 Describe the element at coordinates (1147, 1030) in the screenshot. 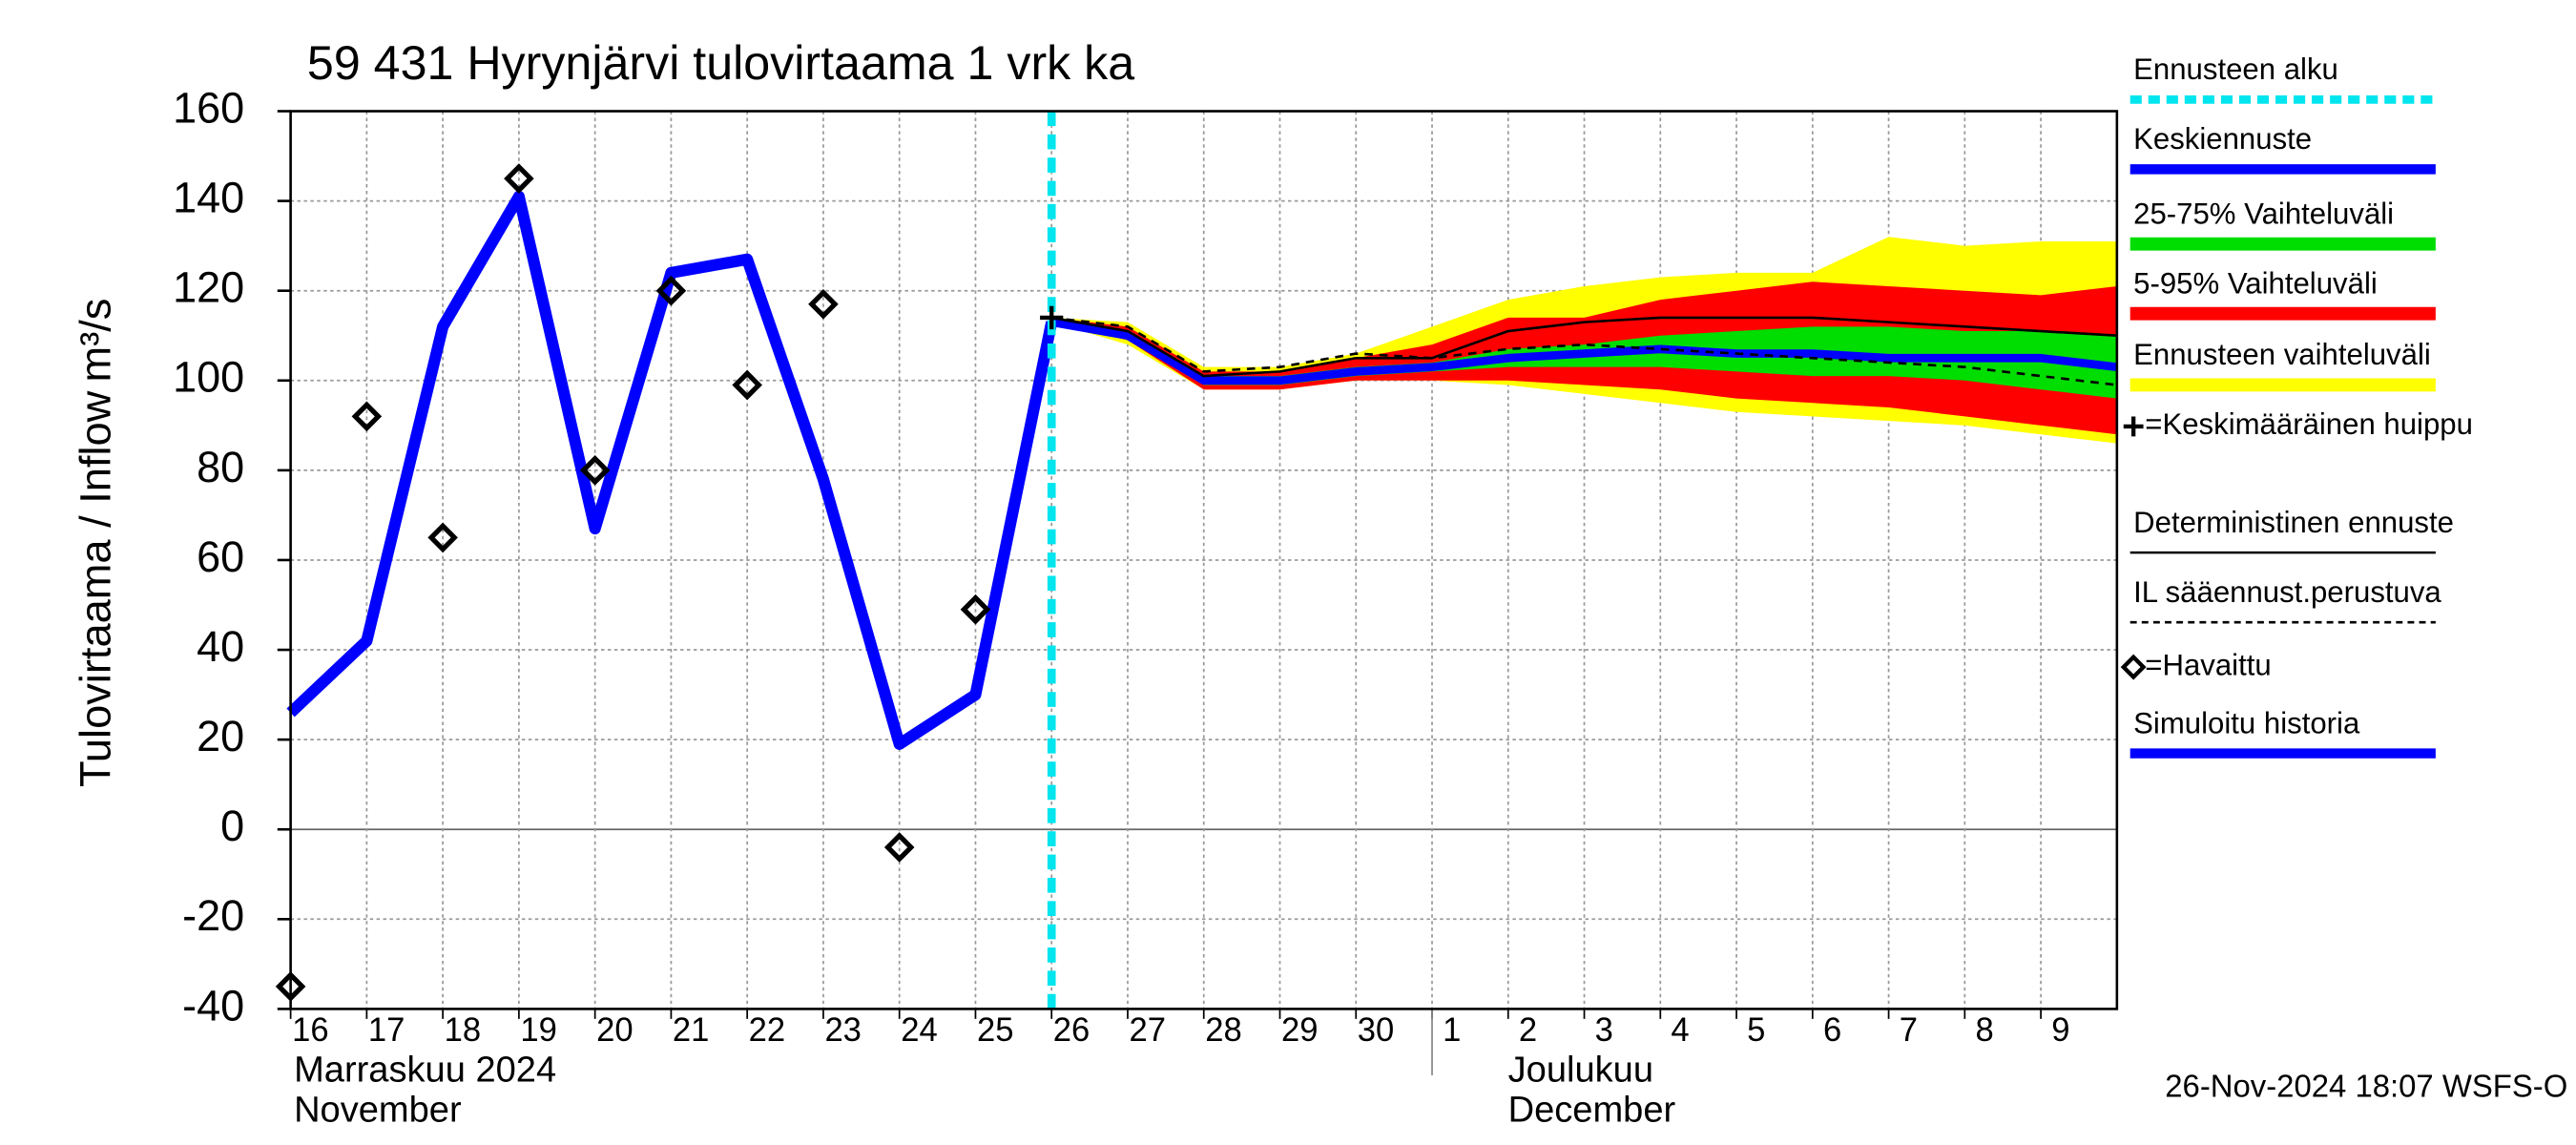

I see `x-tick-label: 27` at that location.